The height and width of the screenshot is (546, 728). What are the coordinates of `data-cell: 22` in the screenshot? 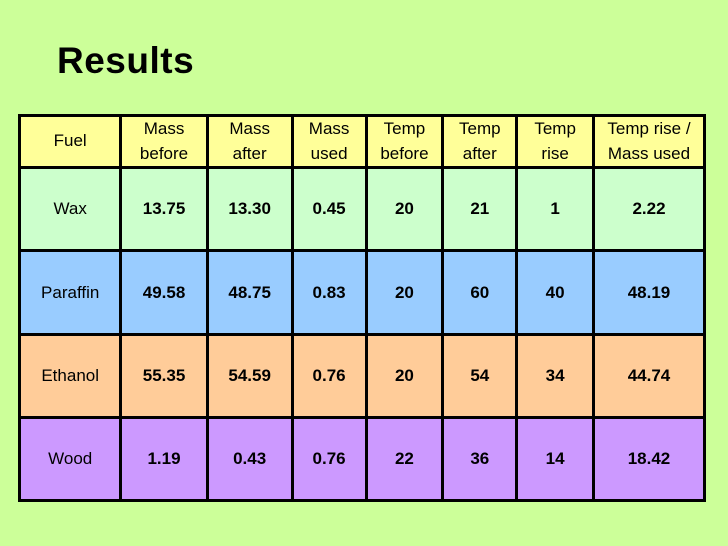 It's located at (404, 459).